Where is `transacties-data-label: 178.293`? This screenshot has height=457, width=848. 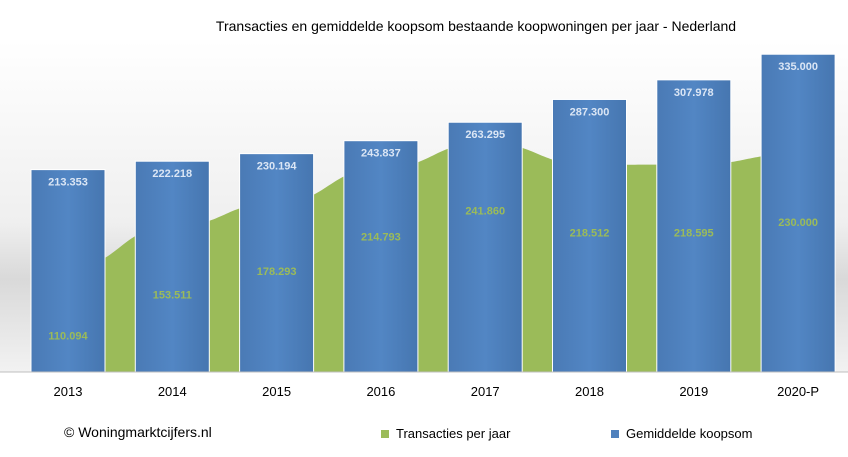
transacties-data-label: 178.293 is located at coordinates (277, 272).